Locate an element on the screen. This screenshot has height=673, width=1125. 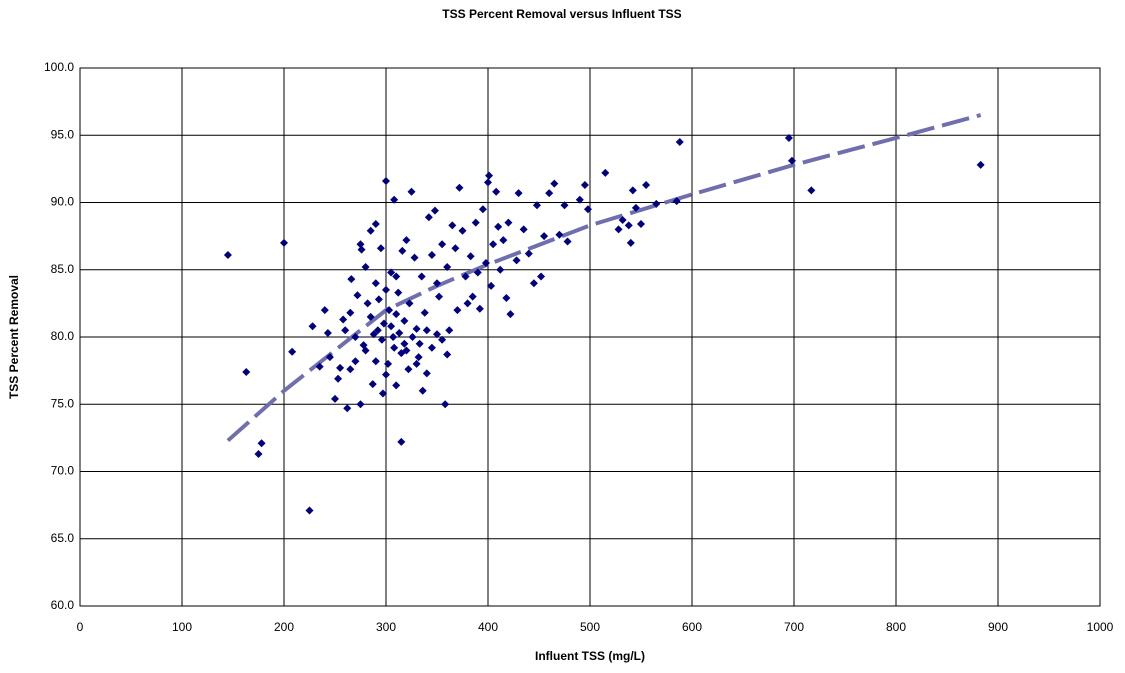
x-tick-label: 500 is located at coordinates (590, 627).